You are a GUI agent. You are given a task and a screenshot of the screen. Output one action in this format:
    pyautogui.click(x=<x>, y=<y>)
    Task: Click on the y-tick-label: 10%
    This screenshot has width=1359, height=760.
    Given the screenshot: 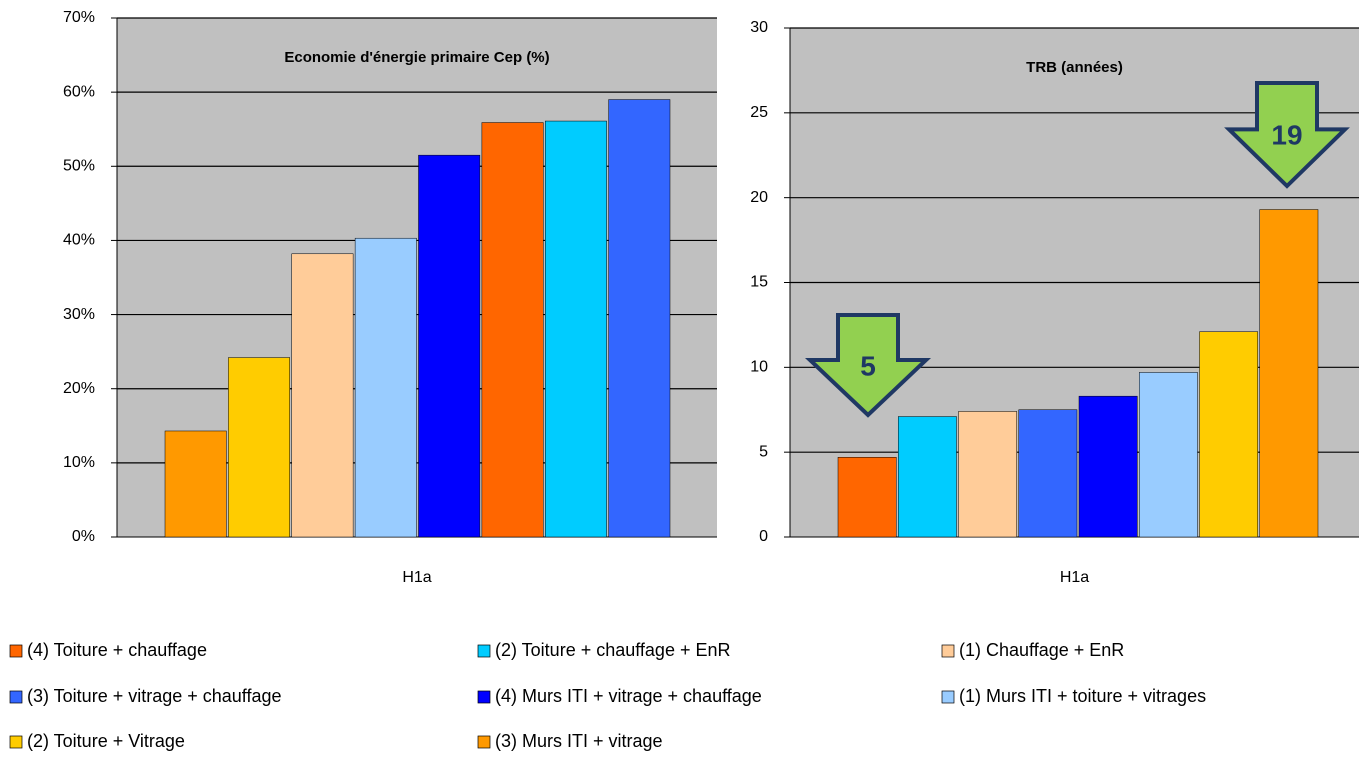 What is the action you would take?
    pyautogui.click(x=79, y=462)
    